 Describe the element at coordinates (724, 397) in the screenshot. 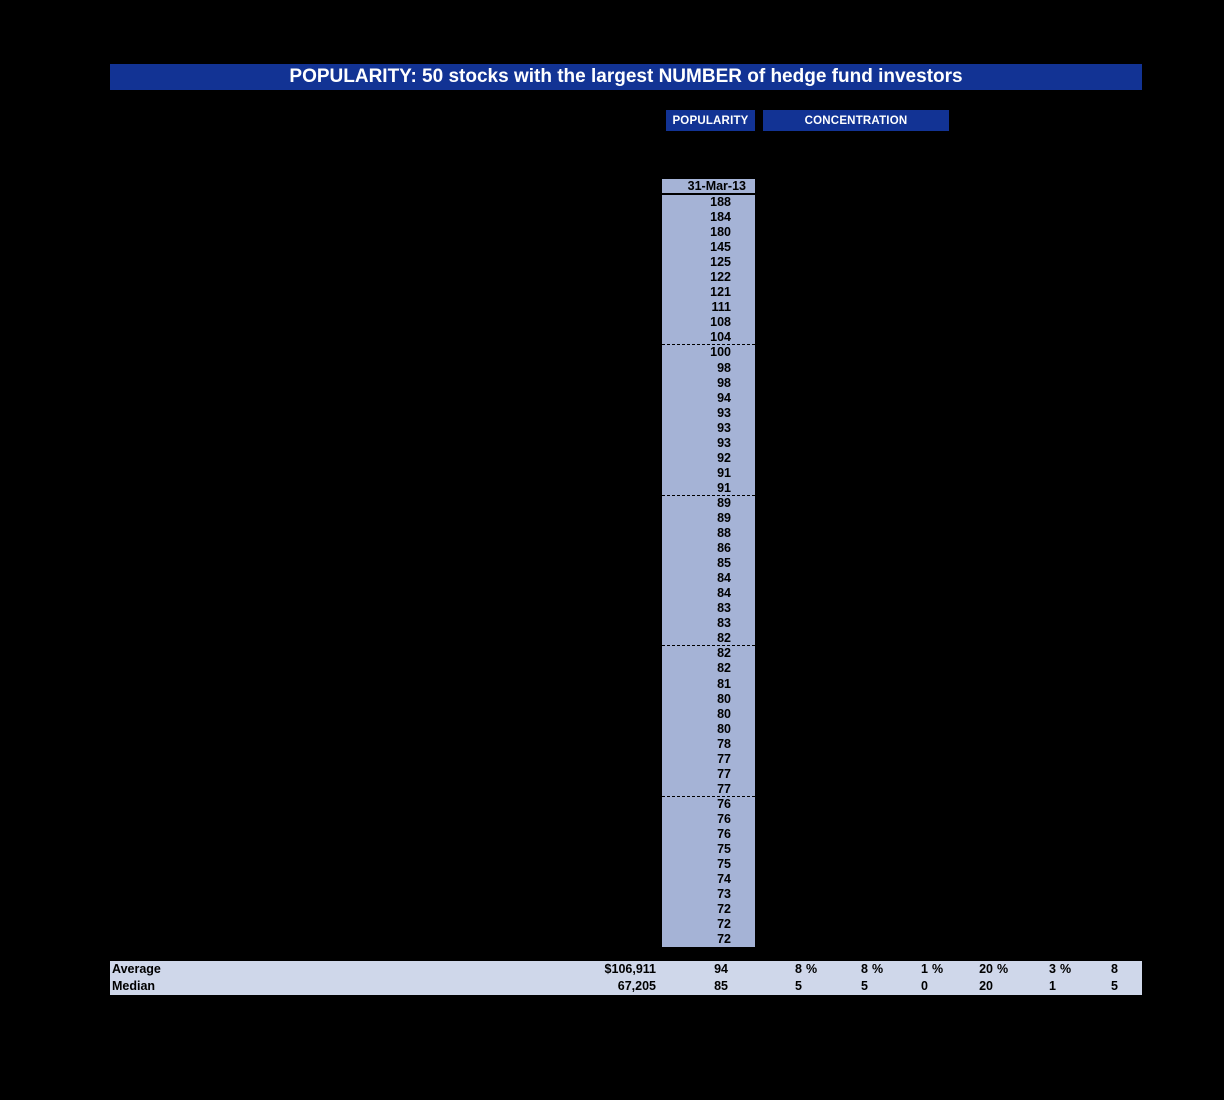

I see `investor-count-cell: 94` at that location.